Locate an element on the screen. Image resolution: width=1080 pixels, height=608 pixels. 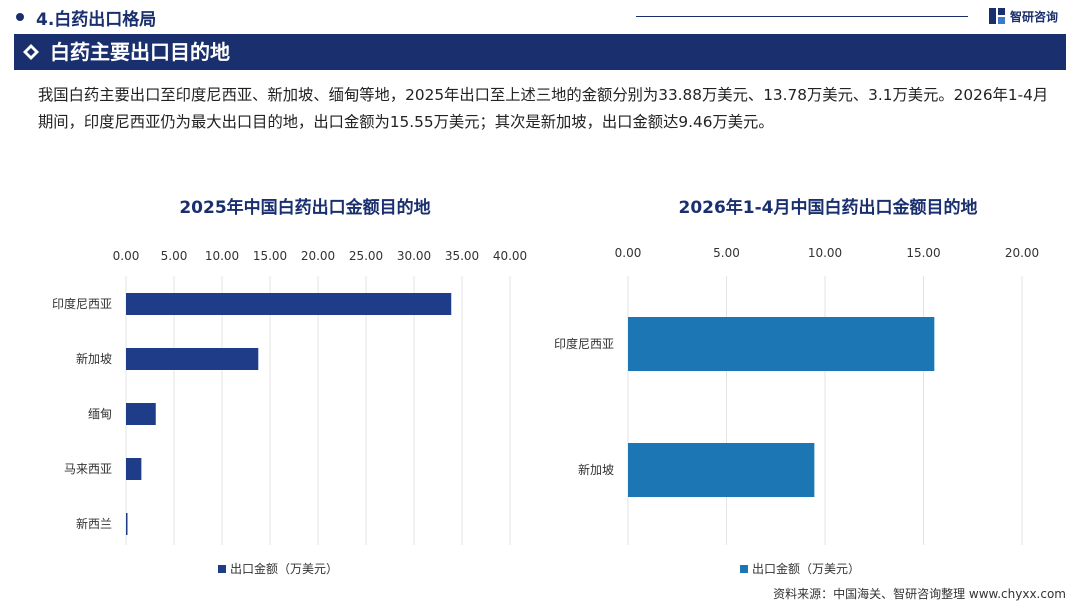
title-banner: 白药主要出口目的地 is located at coordinates (540, 52).